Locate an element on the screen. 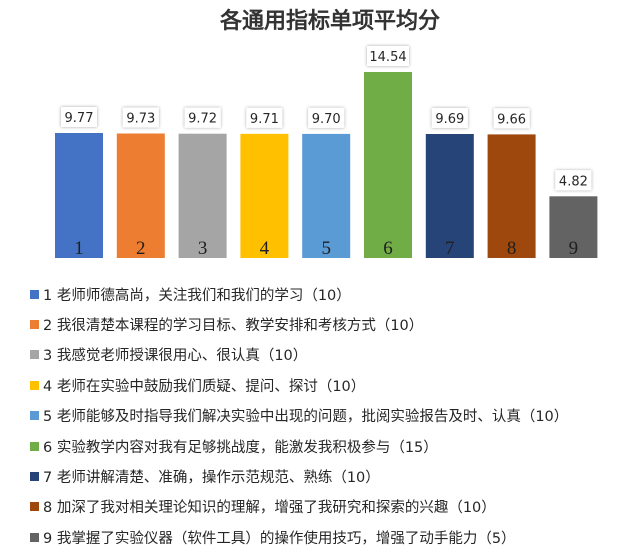  data-label-7: 9.69 is located at coordinates (449, 119).